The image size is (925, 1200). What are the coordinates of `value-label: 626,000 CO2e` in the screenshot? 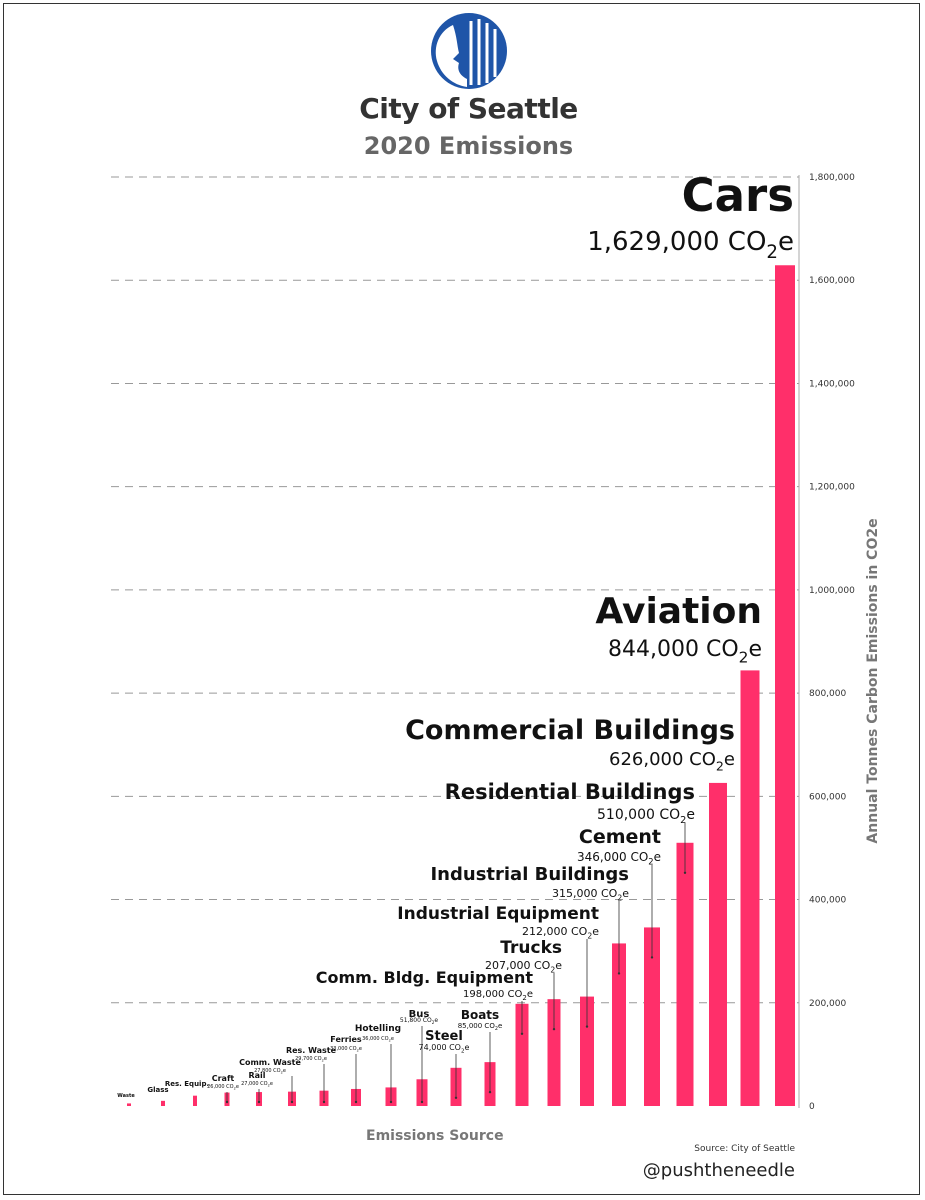 It's located at (672, 761).